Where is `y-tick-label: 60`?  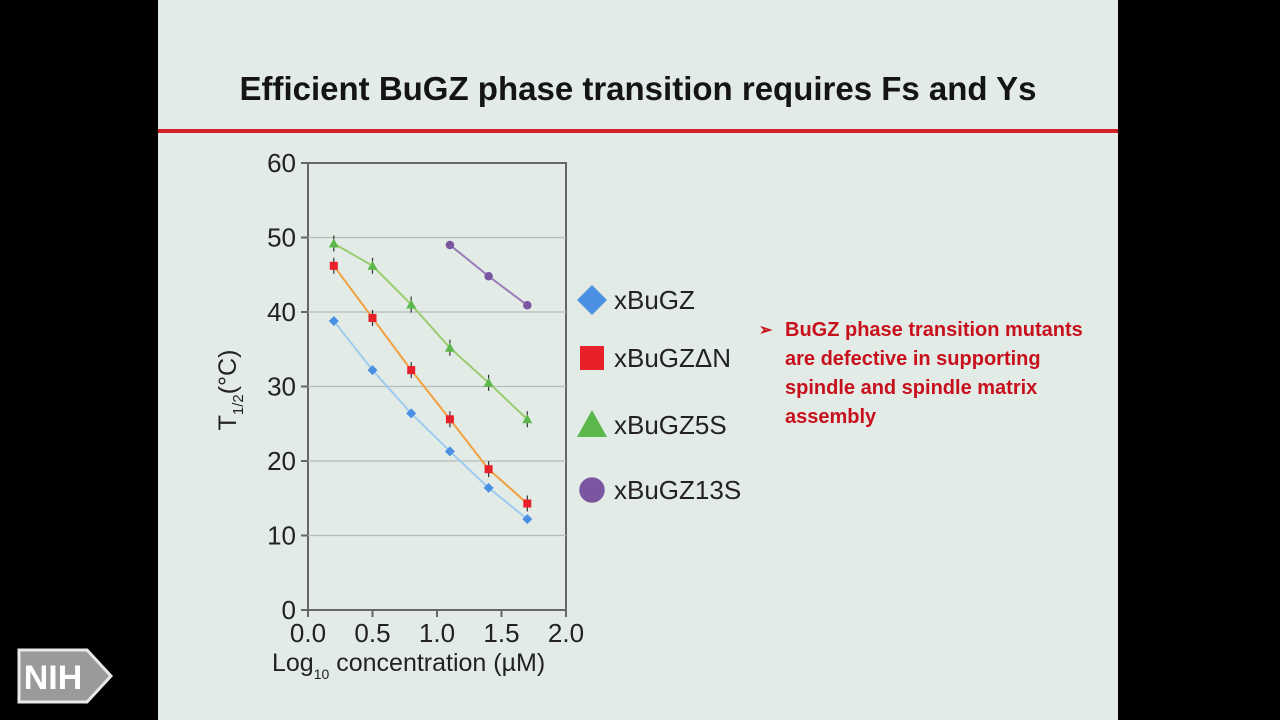 y-tick-label: 60 is located at coordinates (281, 163).